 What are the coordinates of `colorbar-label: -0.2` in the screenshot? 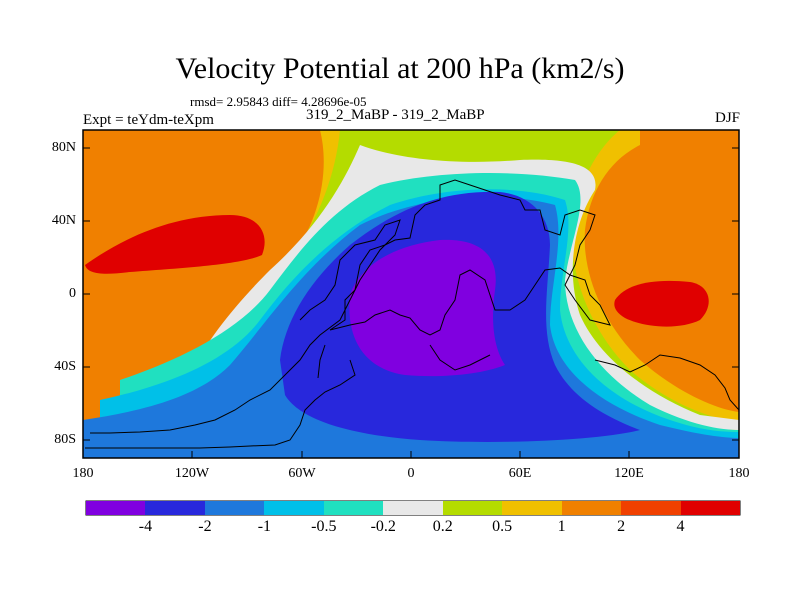 It's located at (383, 526).